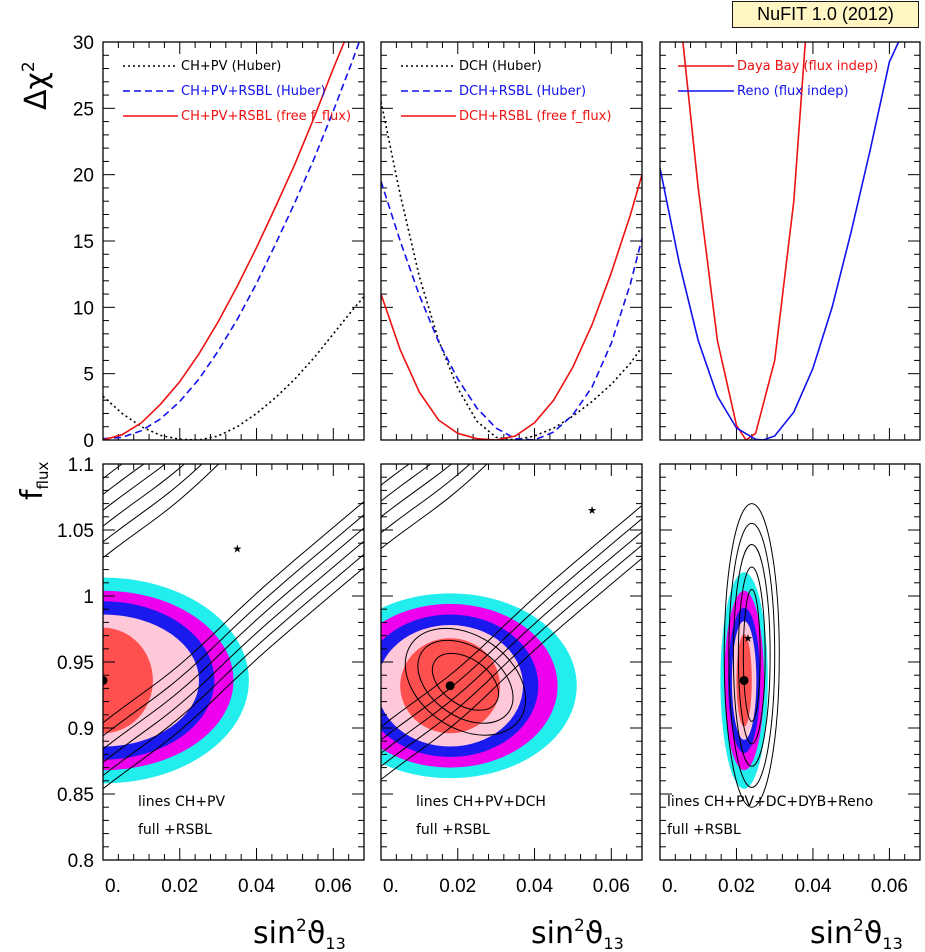 The width and height of the screenshot is (925, 952). Describe the element at coordinates (807, 66) in the screenshot. I see `legend-label: Daya Bay (flux indep)` at that location.